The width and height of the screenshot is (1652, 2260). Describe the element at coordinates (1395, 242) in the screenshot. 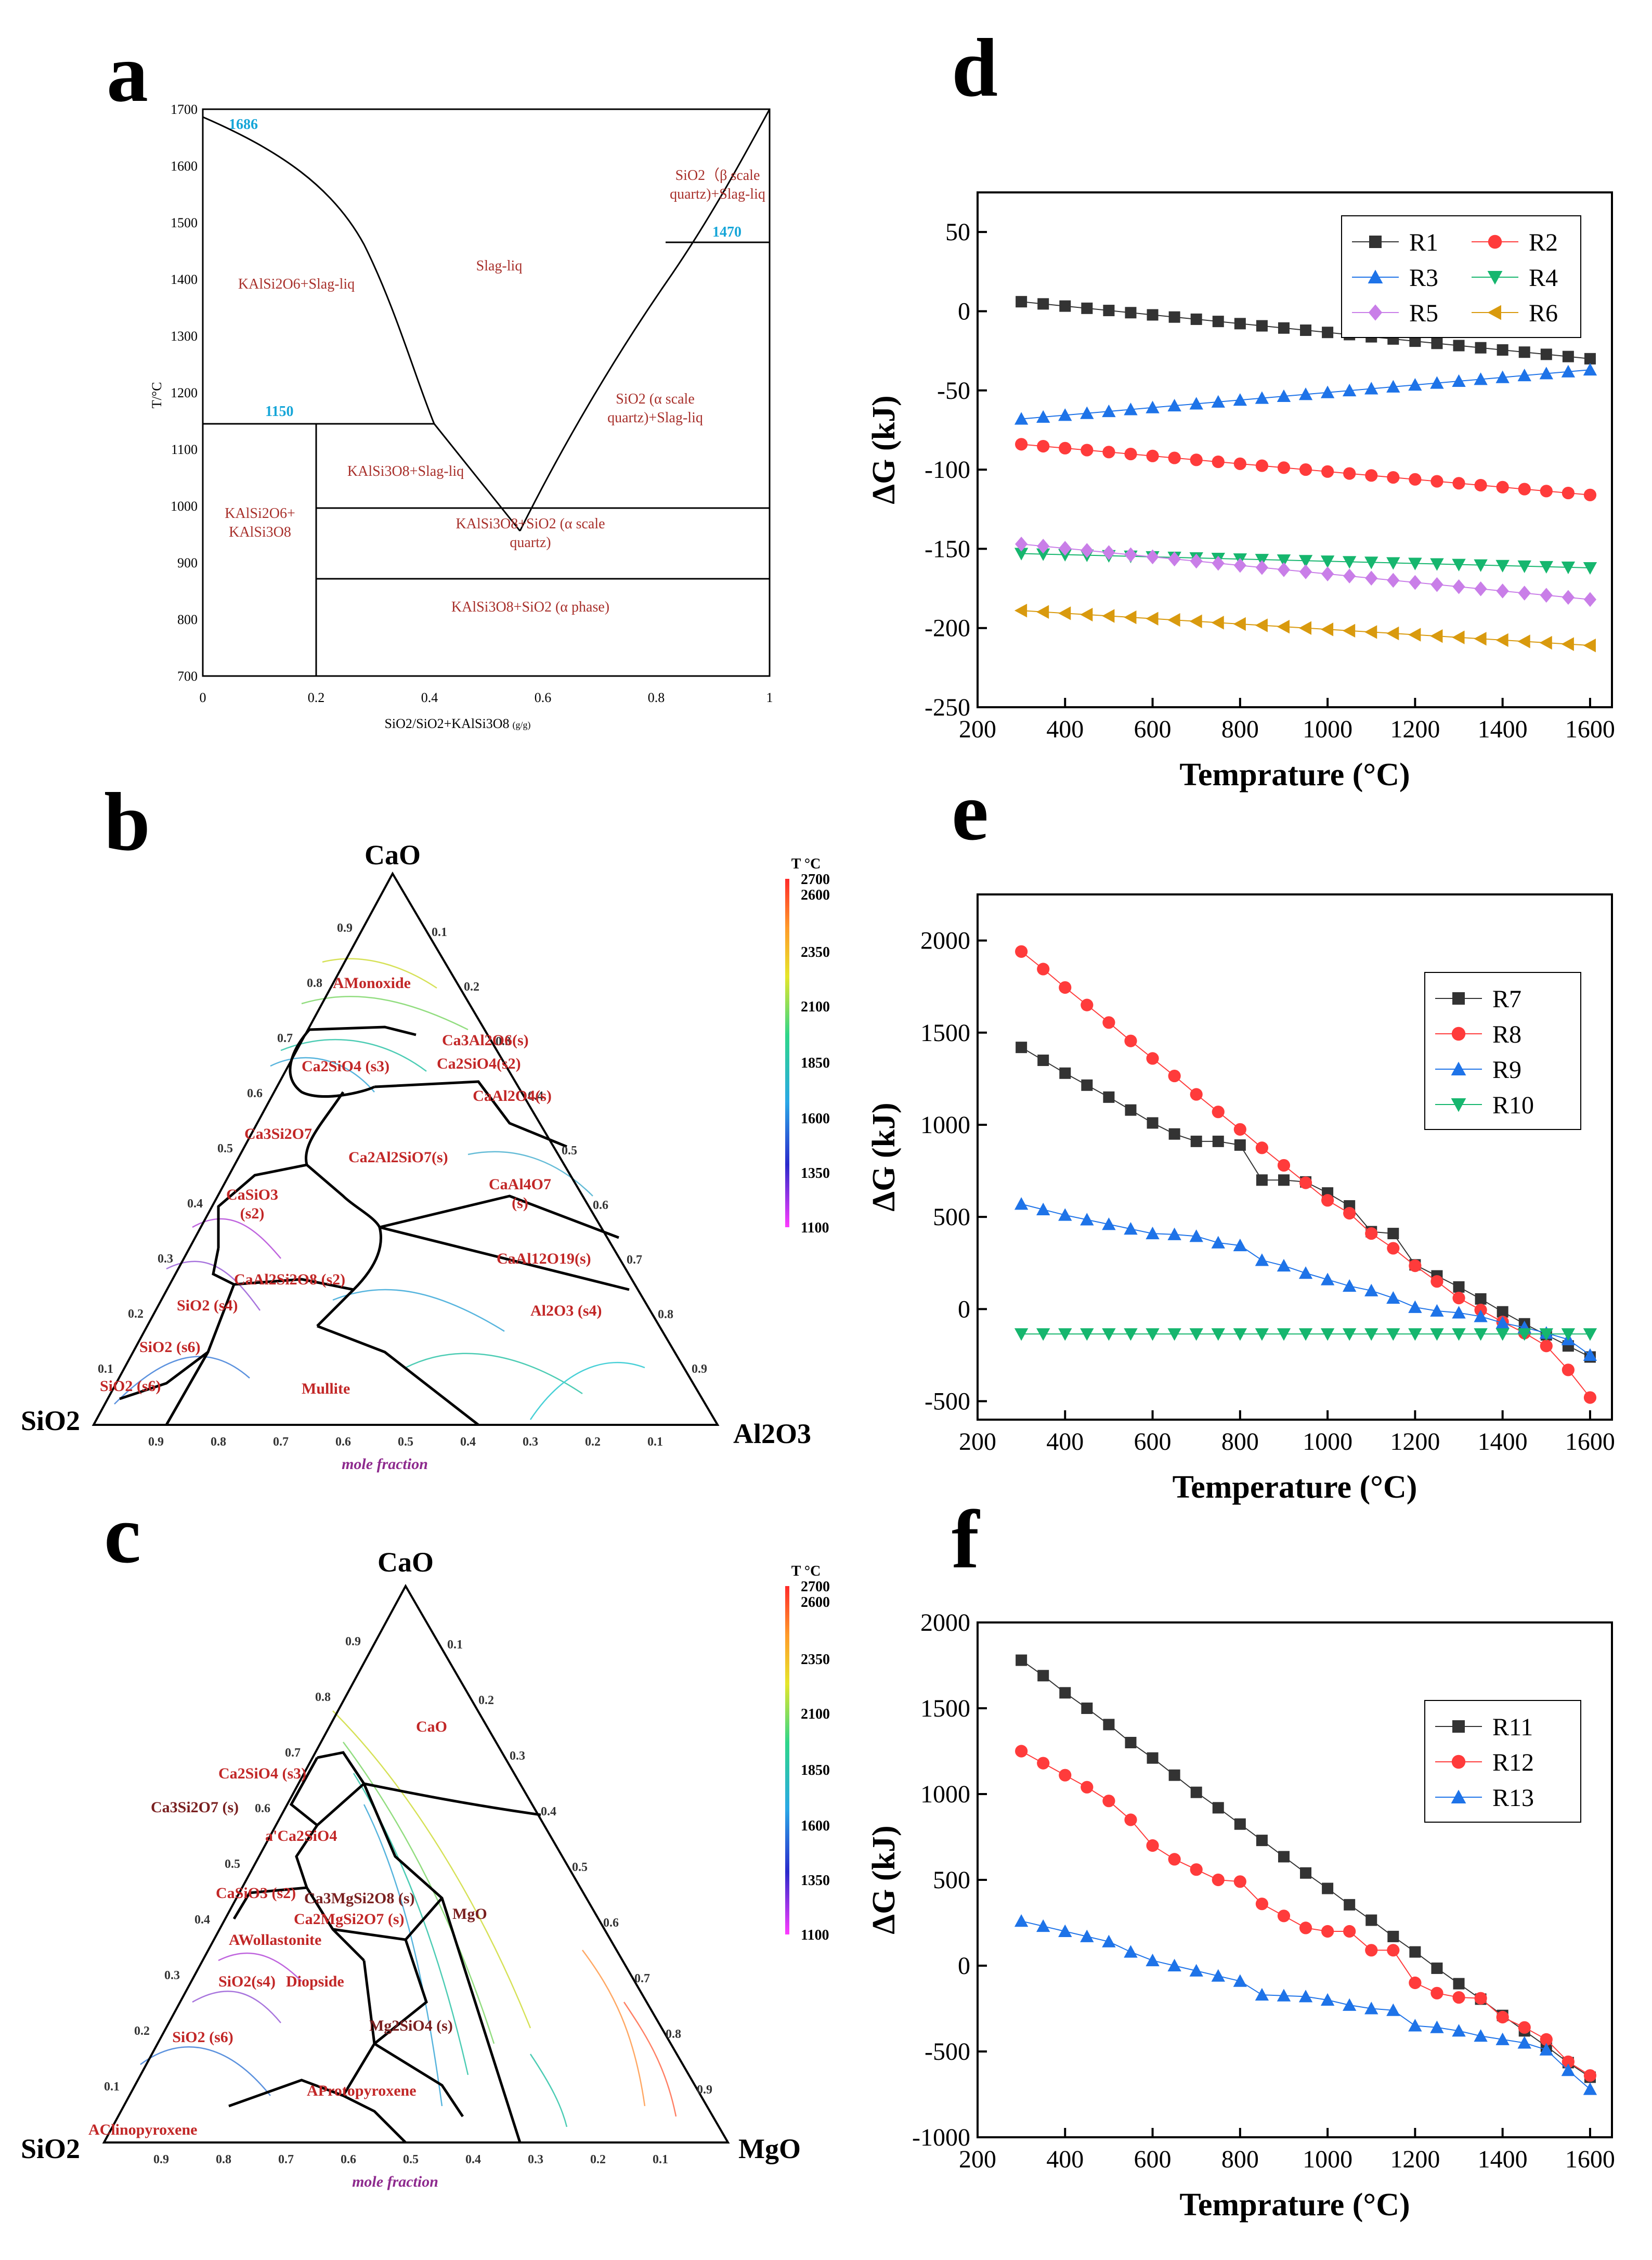

I see `legend-item-R1: R1` at that location.